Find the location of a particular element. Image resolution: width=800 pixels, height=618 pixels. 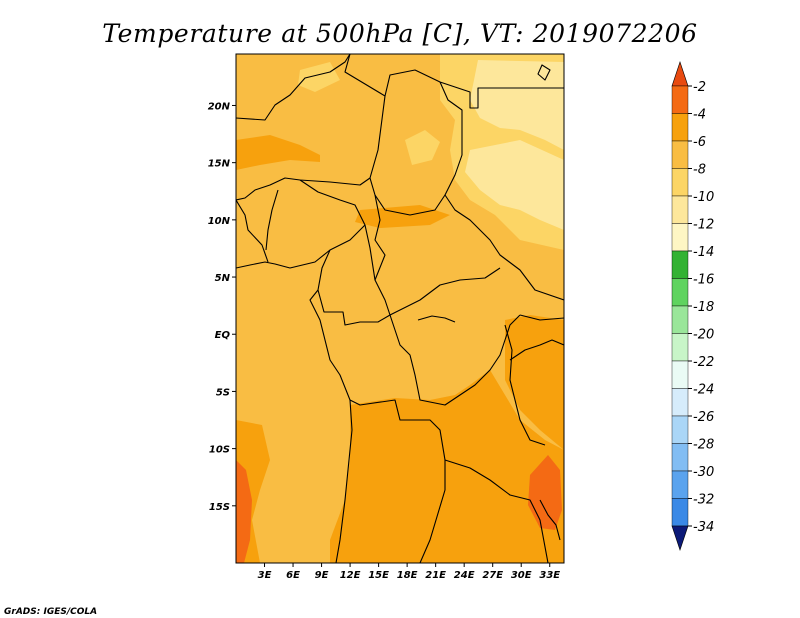

colorbar-label: -18 is located at coordinates (703, 307).